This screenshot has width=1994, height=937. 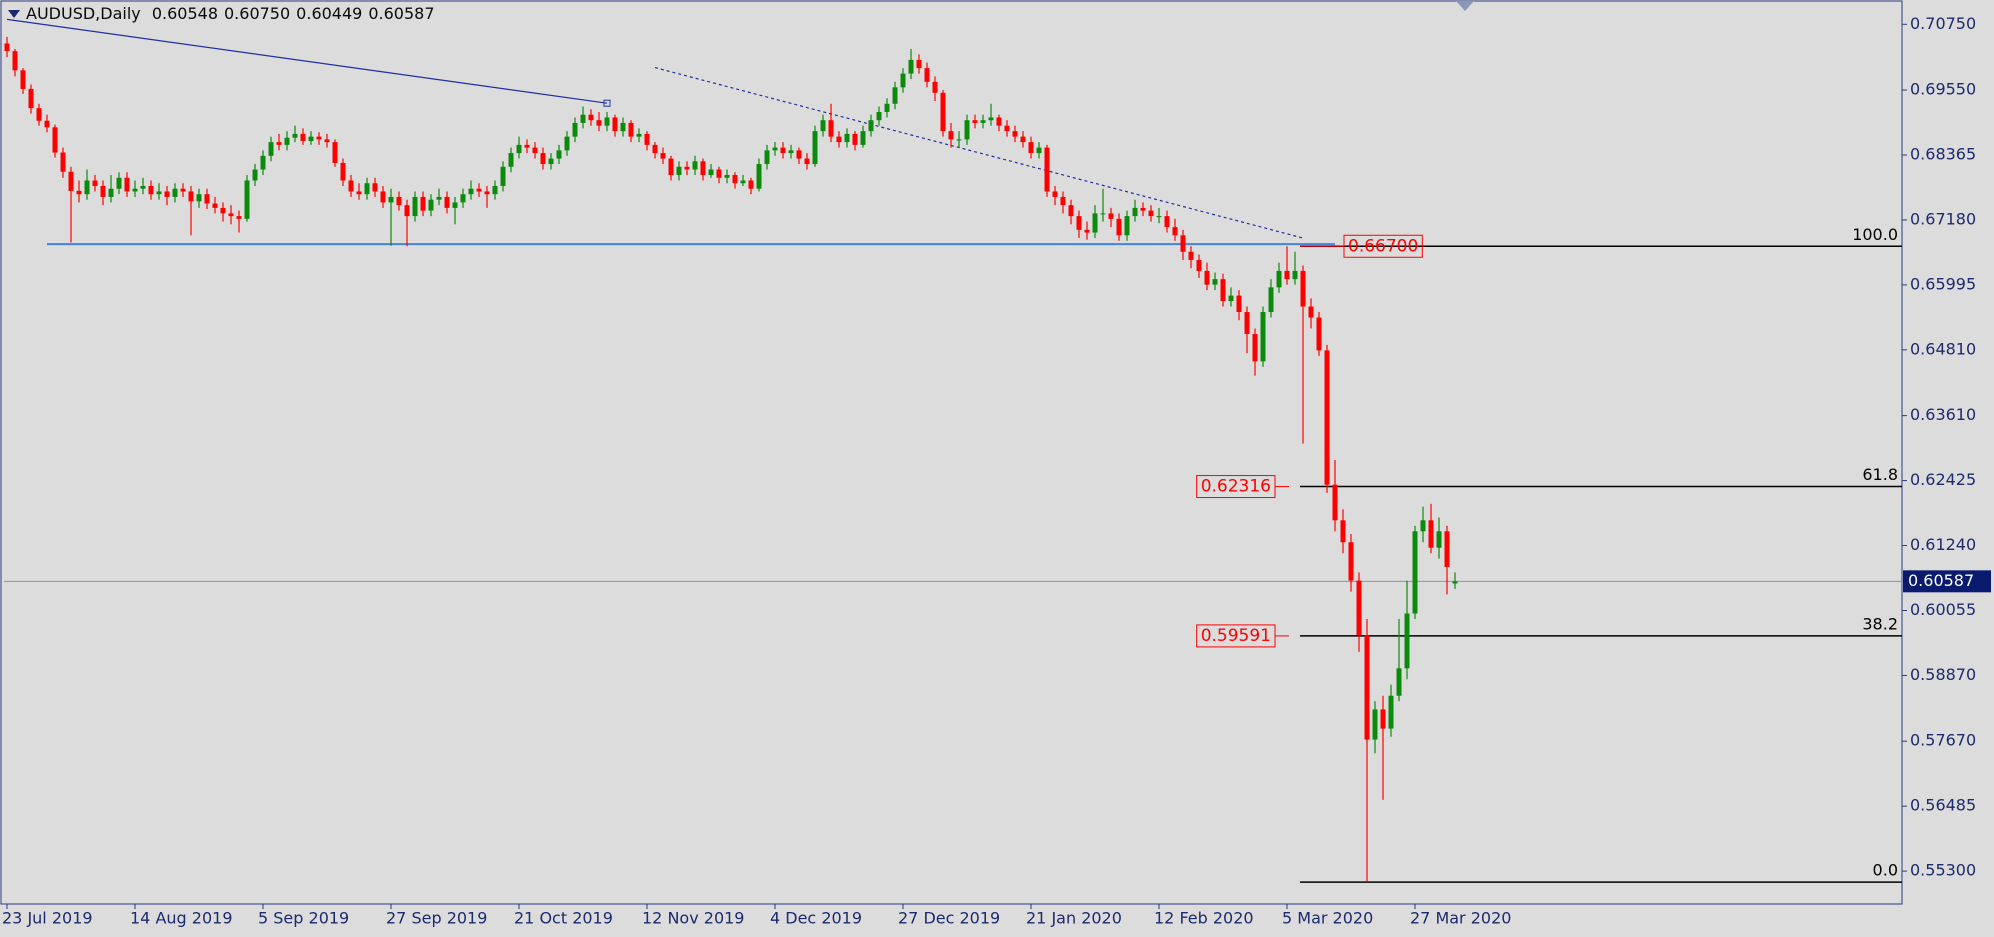 What do you see at coordinates (1242, 487) in the screenshot?
I see `price-label: 0.62316` at bounding box center [1242, 487].